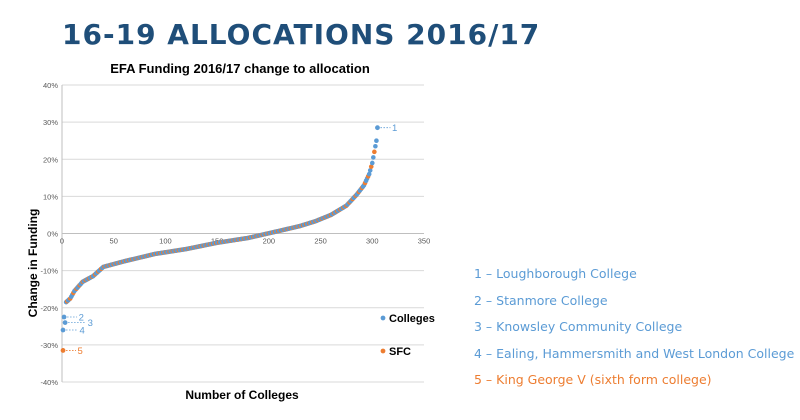 This screenshot has width=800, height=420. Describe the element at coordinates (52, 234) in the screenshot. I see `y-tick-label: 0%` at that location.